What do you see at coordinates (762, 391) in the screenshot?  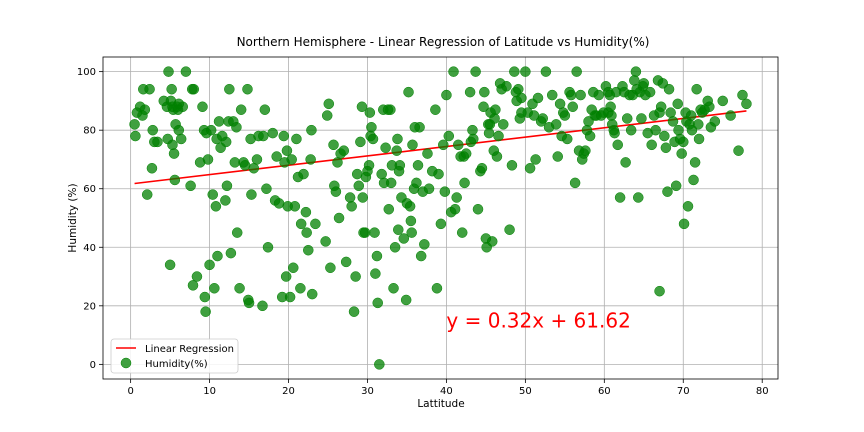 I see `x-tick-label: 80` at bounding box center [762, 391].